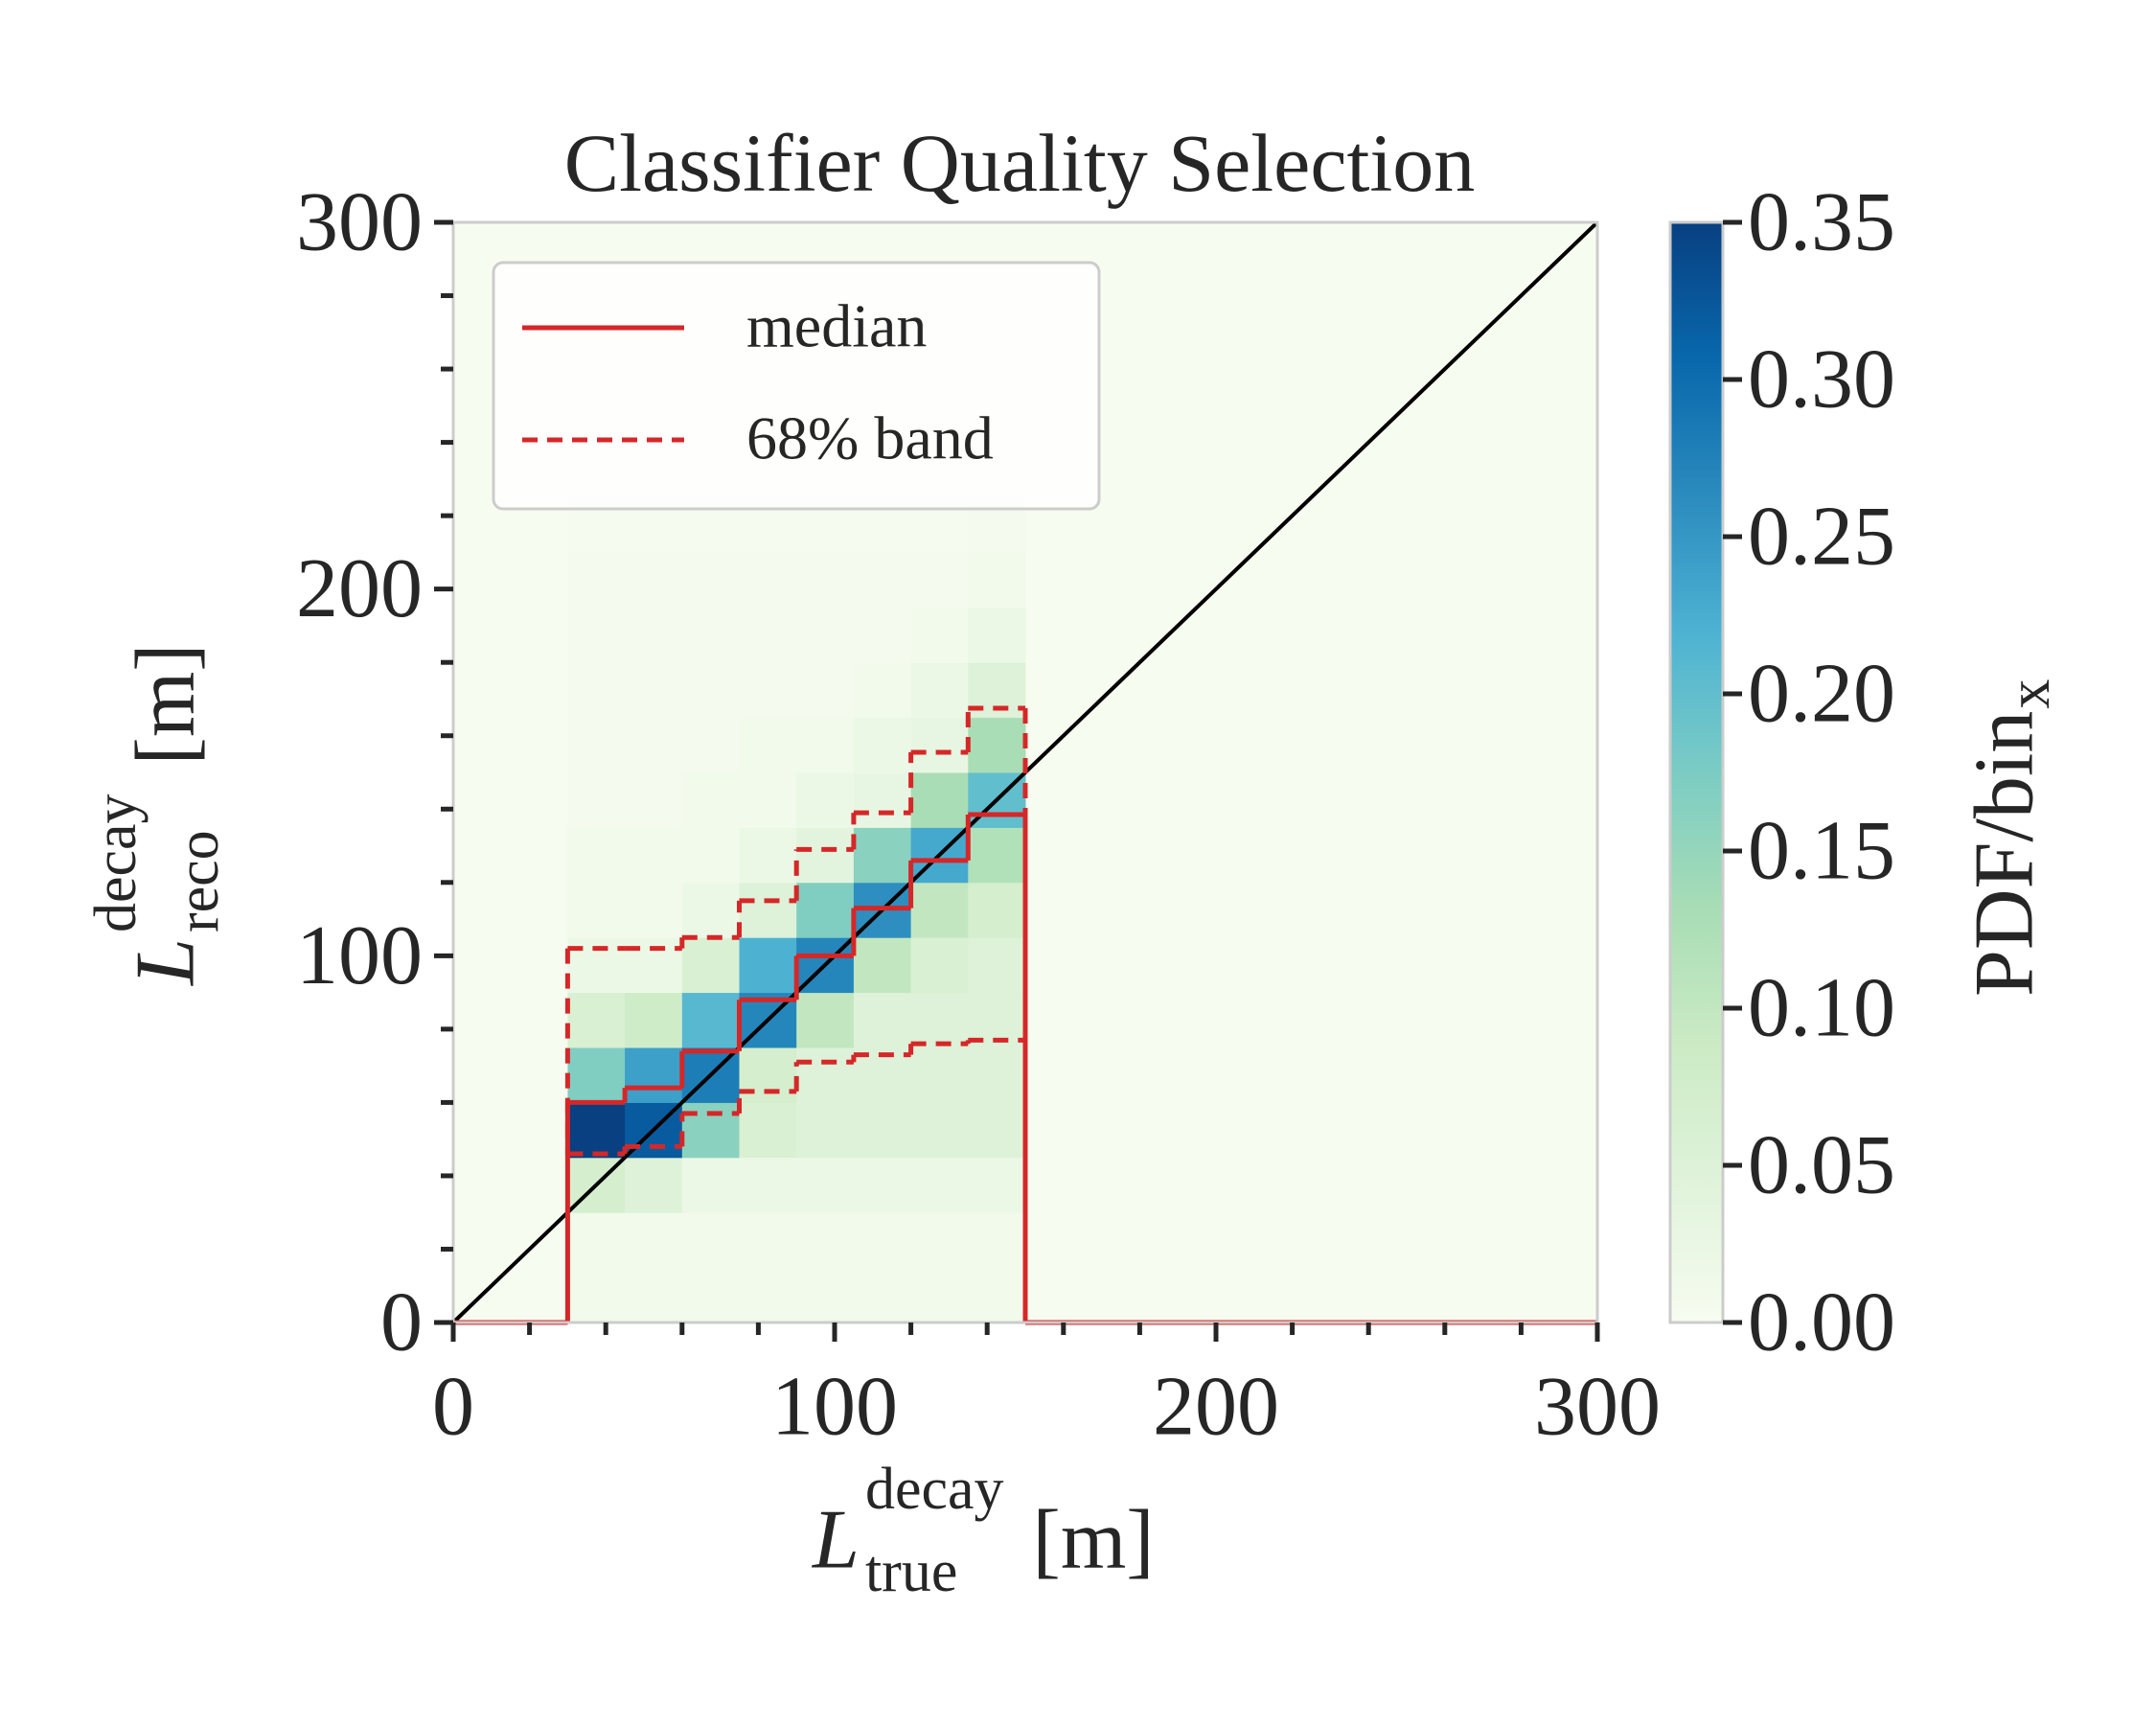 The width and height of the screenshot is (2156, 1725). Describe the element at coordinates (1821, 380) in the screenshot. I see `colorbar-tick-label: 0.30` at that location.